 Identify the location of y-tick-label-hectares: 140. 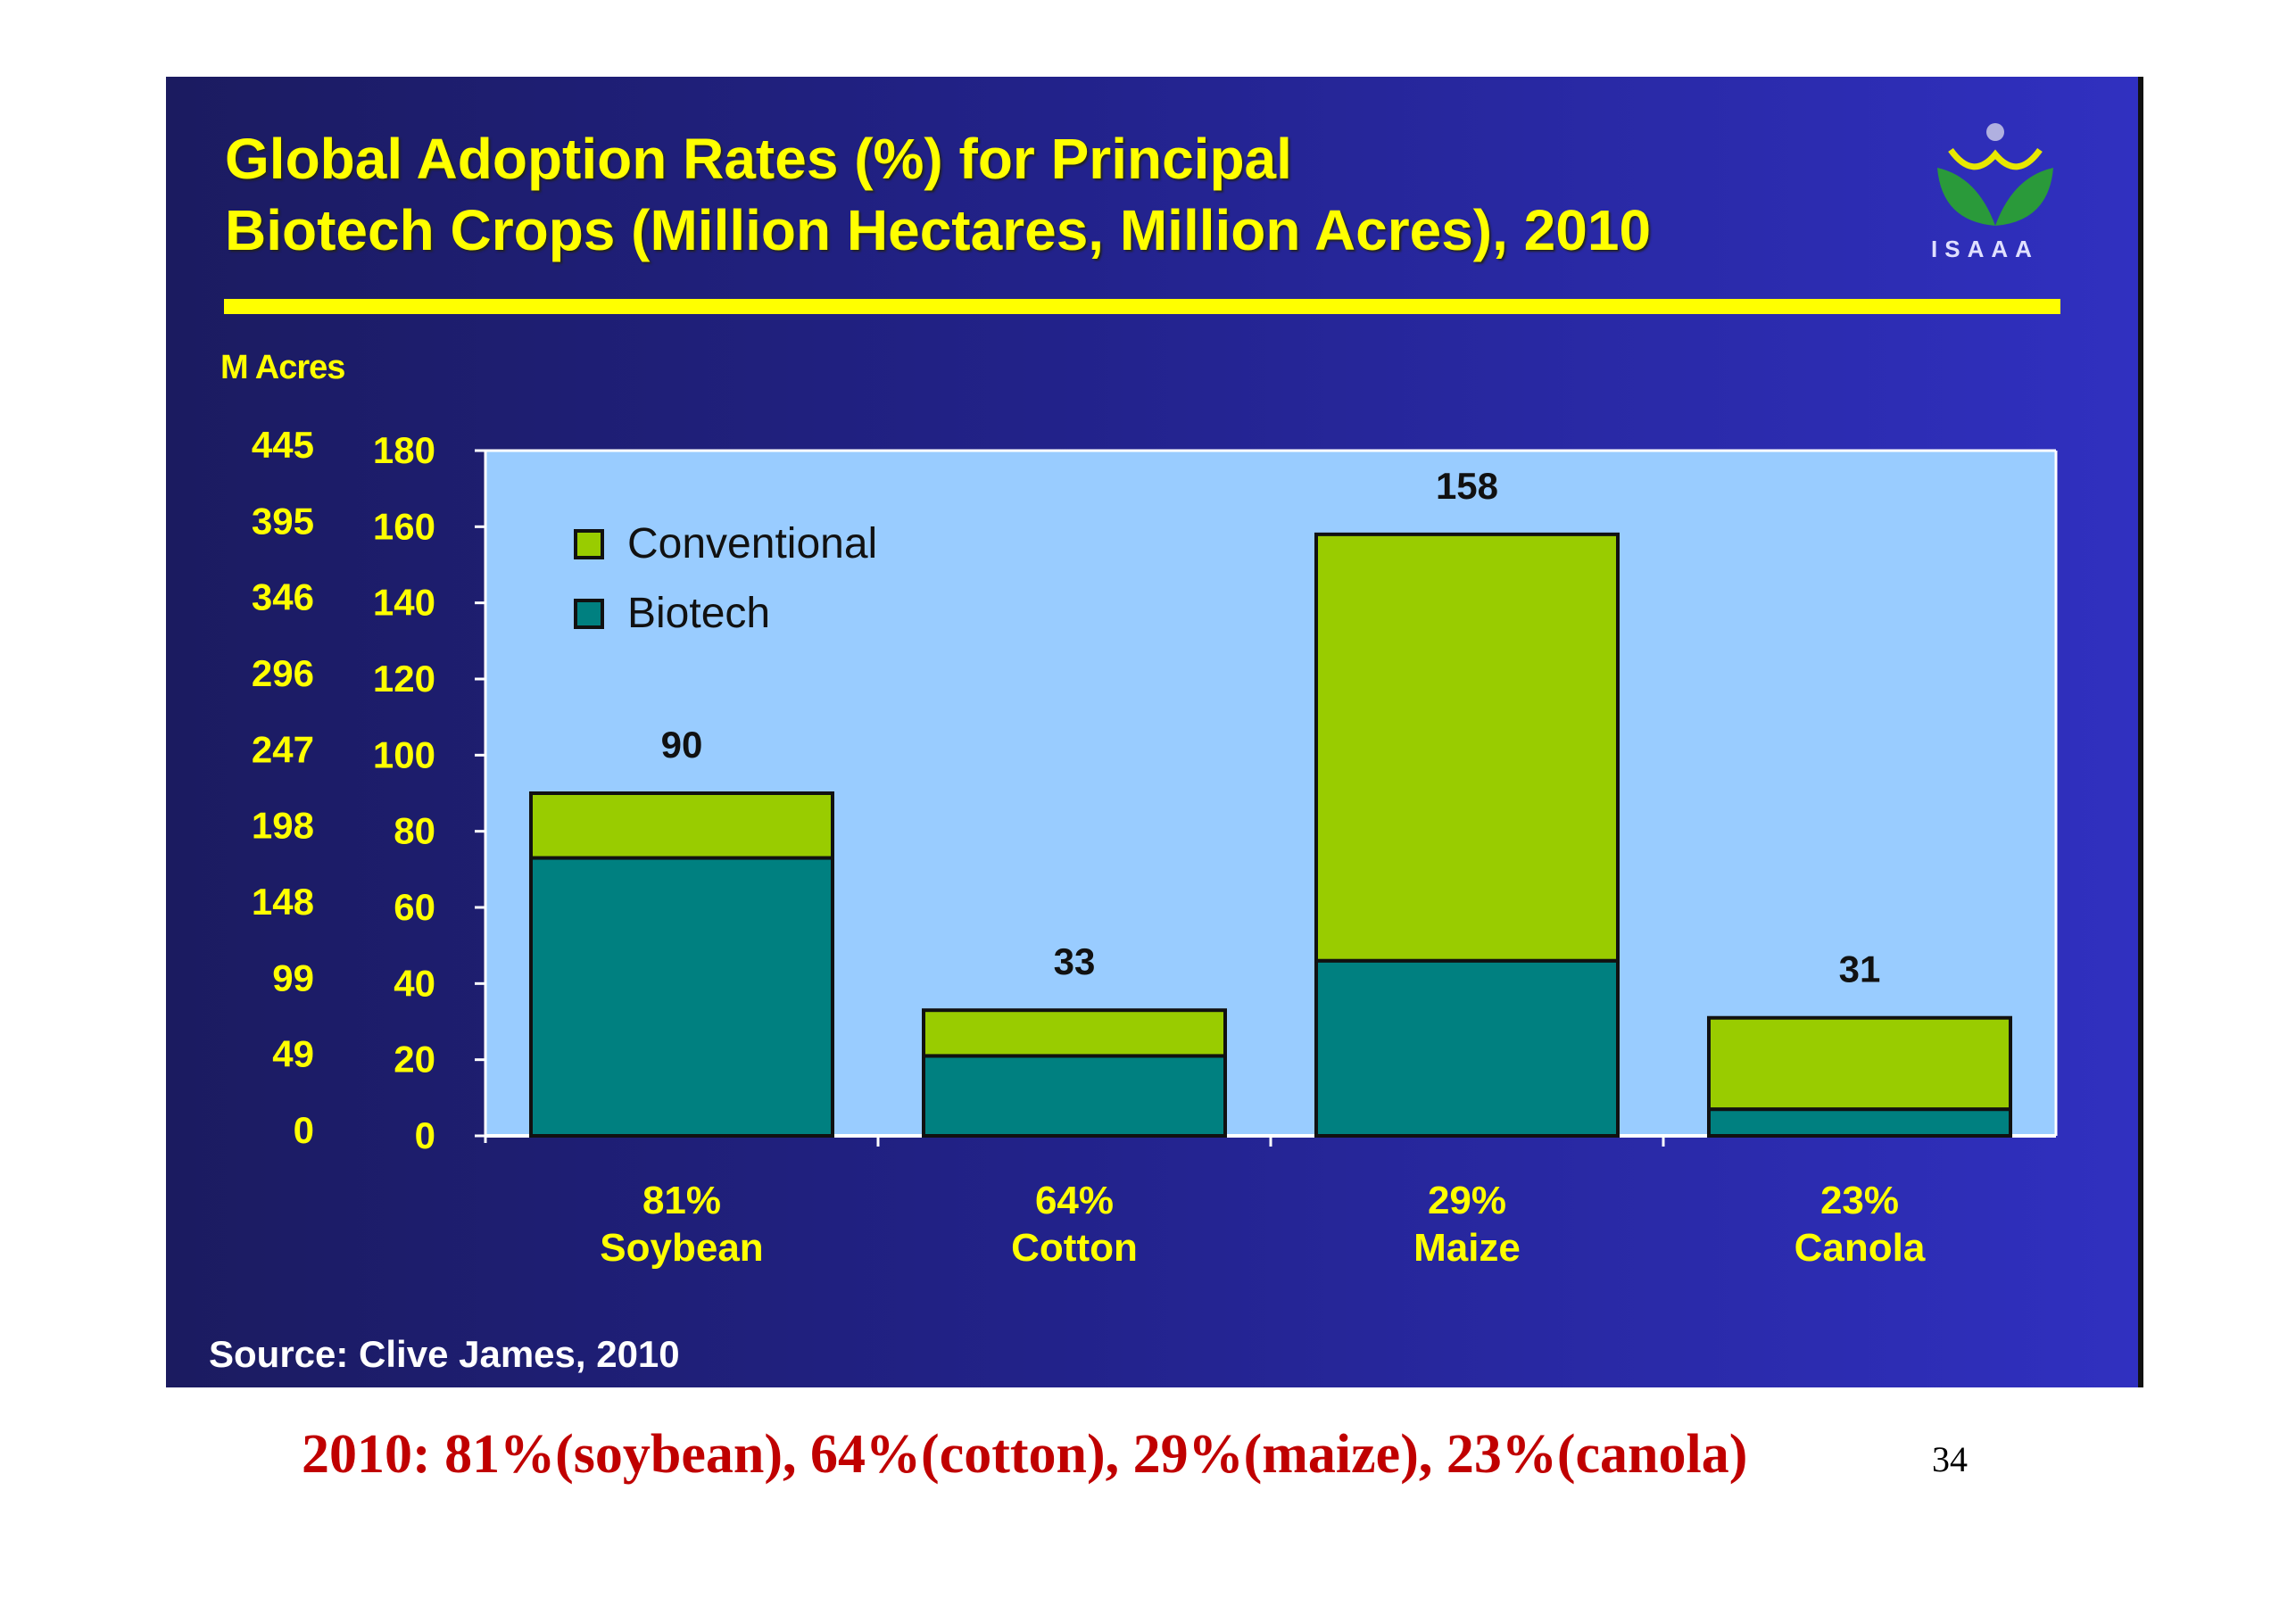
(404, 603).